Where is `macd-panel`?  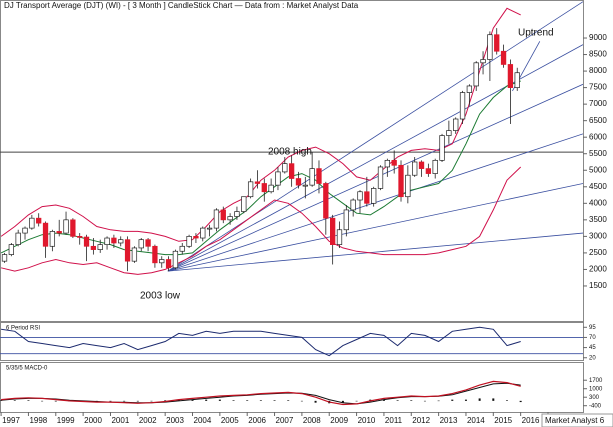
macd-panel is located at coordinates (292, 387).